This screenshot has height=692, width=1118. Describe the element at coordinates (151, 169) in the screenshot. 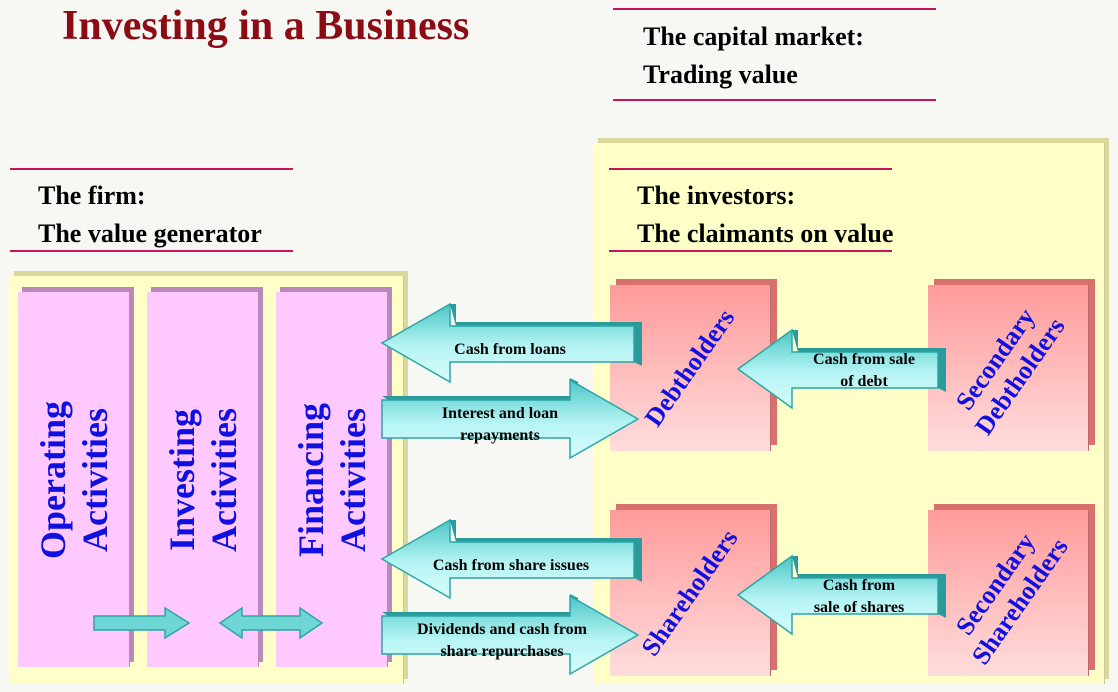

I see `firm-top-rule` at that location.